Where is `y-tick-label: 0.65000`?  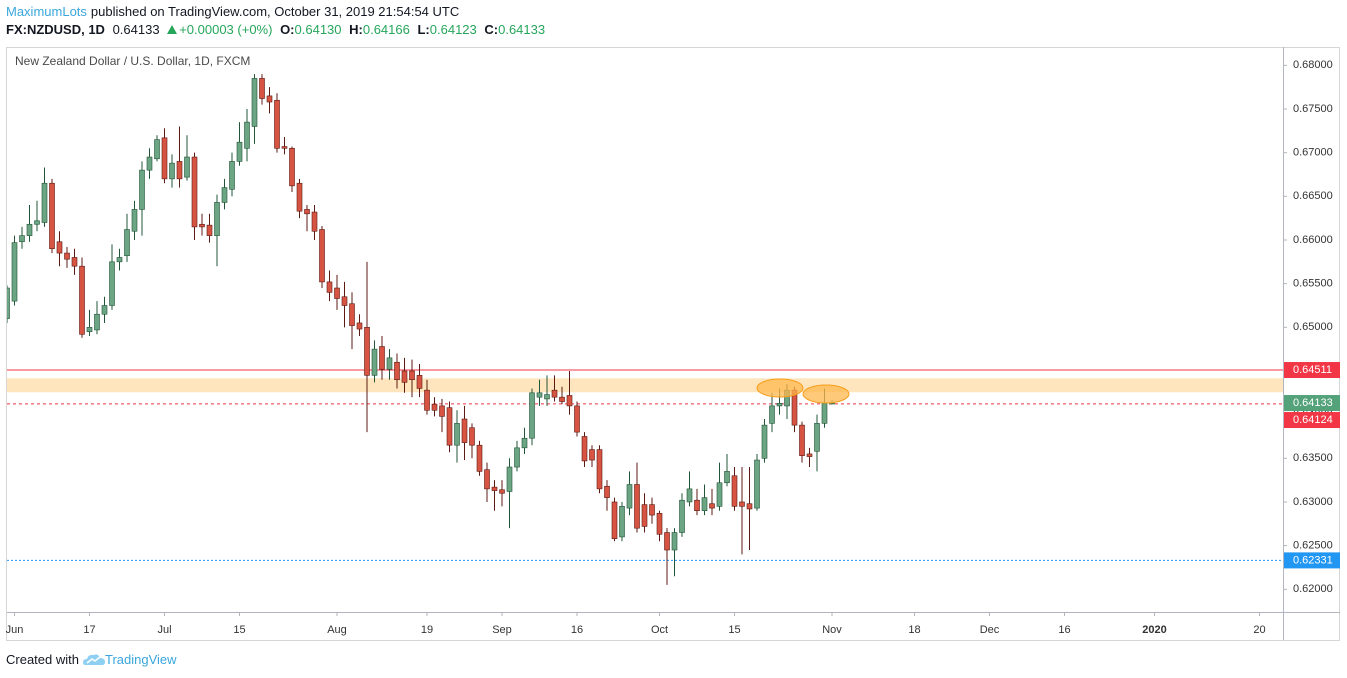
y-tick-label: 0.65000 is located at coordinates (1313, 327).